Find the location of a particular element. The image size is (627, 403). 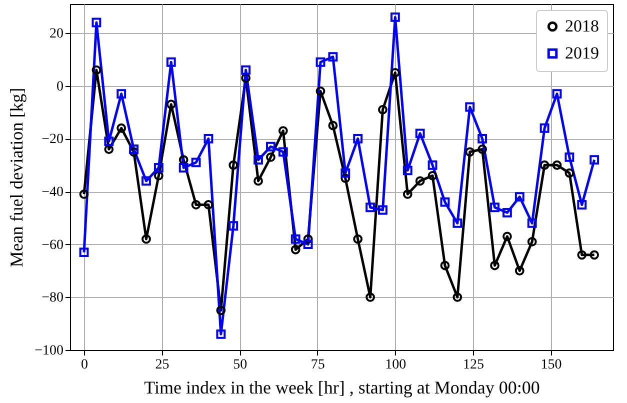

x-tick-label: 75 is located at coordinates (317, 365).